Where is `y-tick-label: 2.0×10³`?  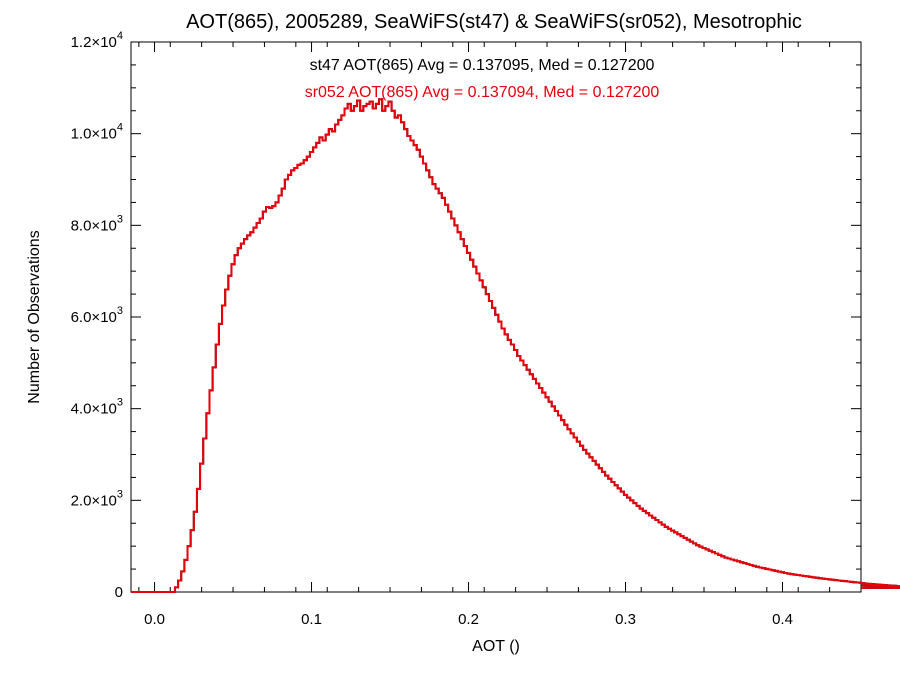
y-tick-label: 2.0×10³ is located at coordinates (97, 498).